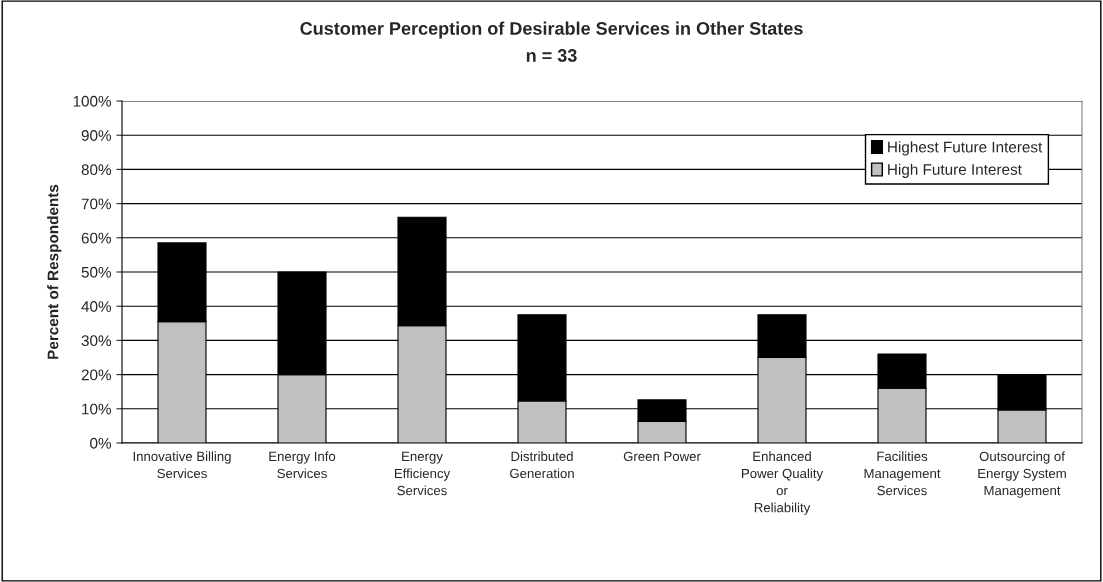  I want to click on legend-label: Highest Future Interest, so click(965, 148).